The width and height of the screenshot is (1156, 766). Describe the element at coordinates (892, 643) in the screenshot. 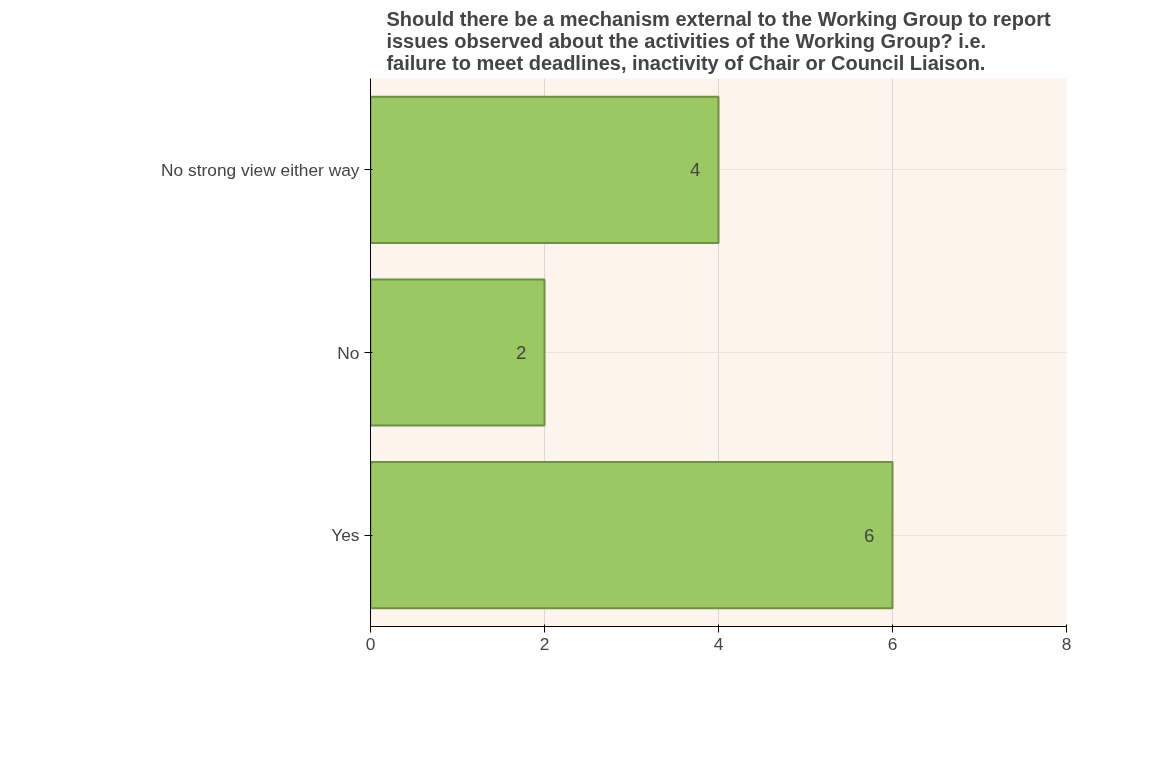

I see `x-tick-label: 6` at that location.